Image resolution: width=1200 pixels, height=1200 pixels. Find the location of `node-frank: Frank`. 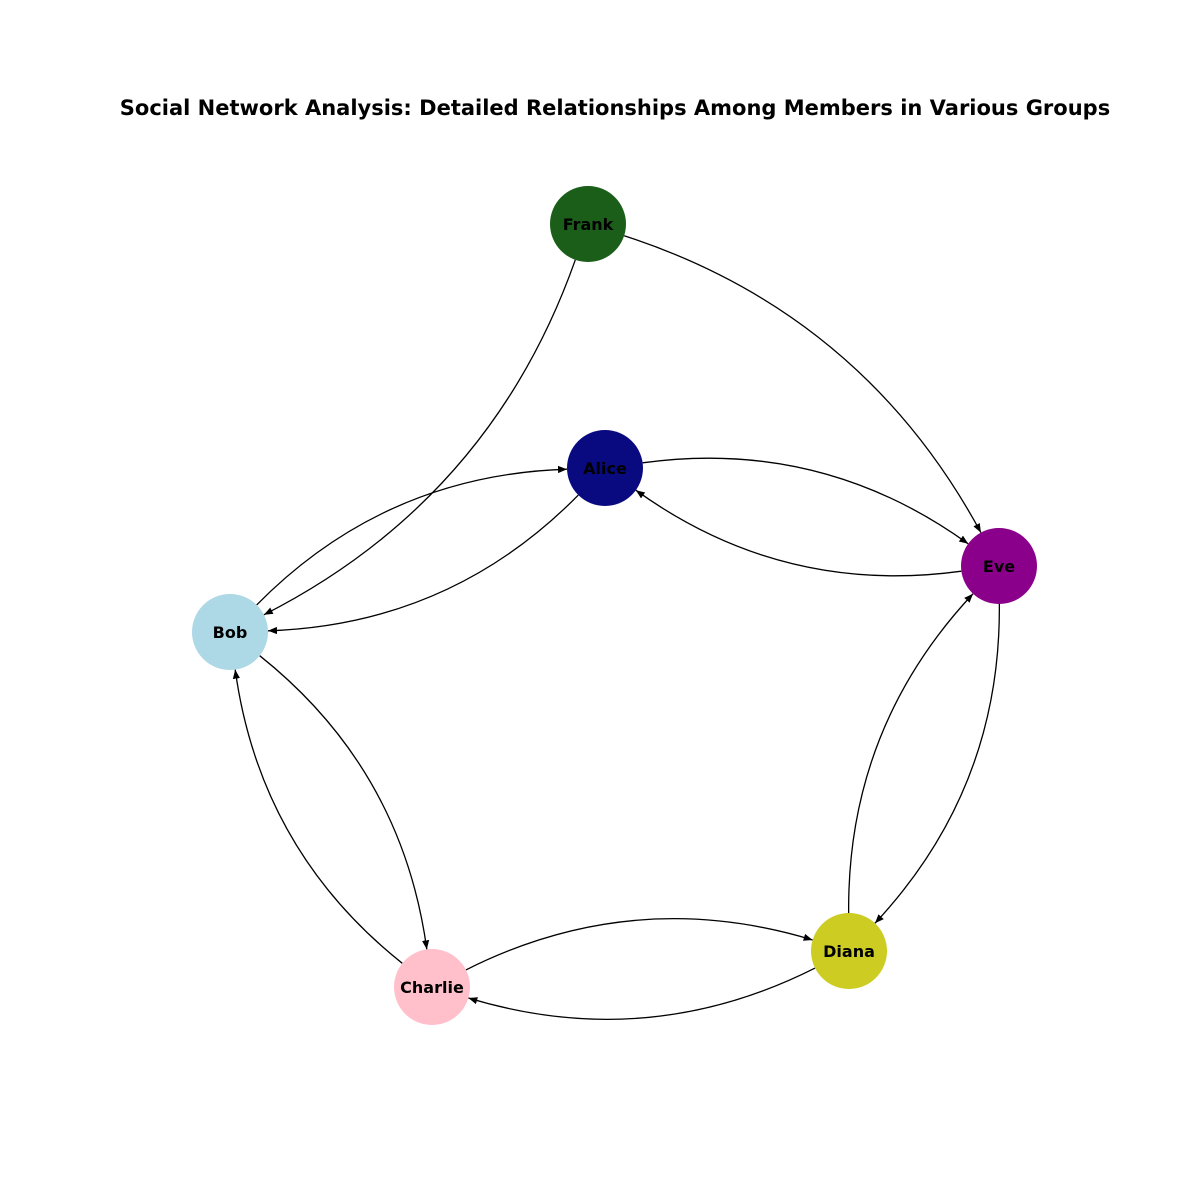

node-frank: Frank is located at coordinates (588, 224).